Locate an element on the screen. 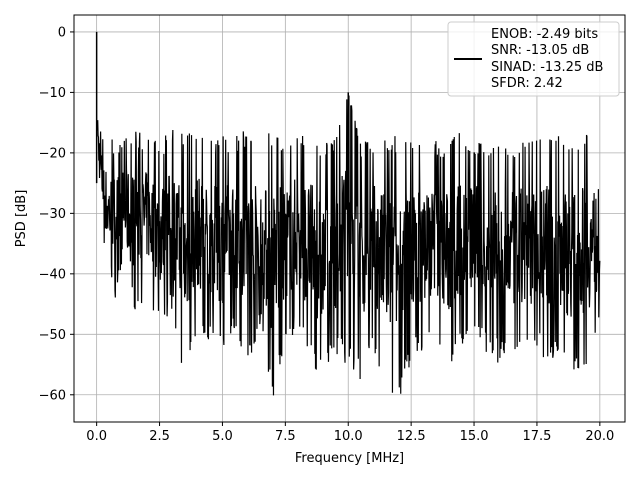 Image resolution: width=640 pixels, height=480 pixels. x-tick-label: 10.0 is located at coordinates (348, 436).